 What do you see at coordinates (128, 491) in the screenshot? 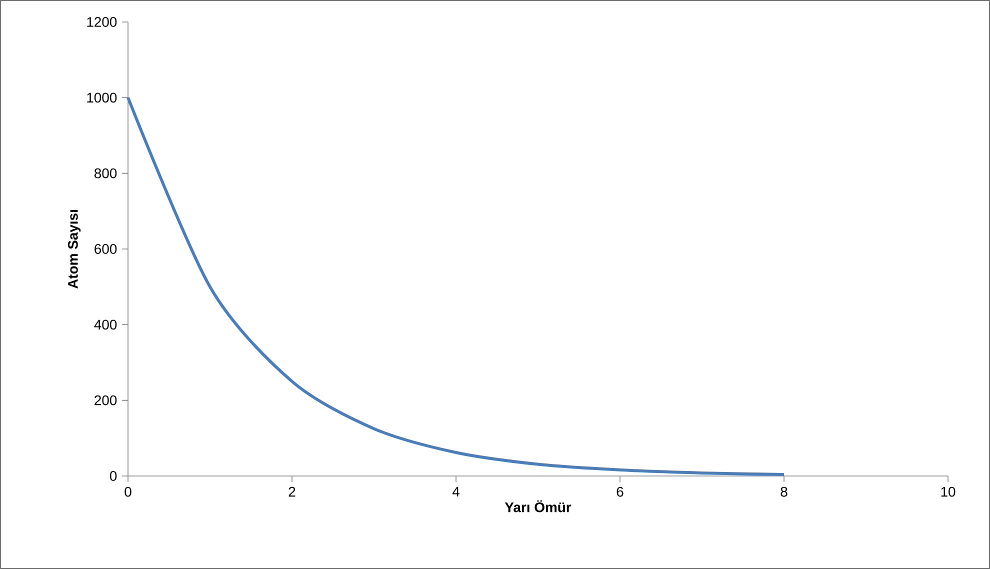
I see `x-tick-label: 0` at bounding box center [128, 491].